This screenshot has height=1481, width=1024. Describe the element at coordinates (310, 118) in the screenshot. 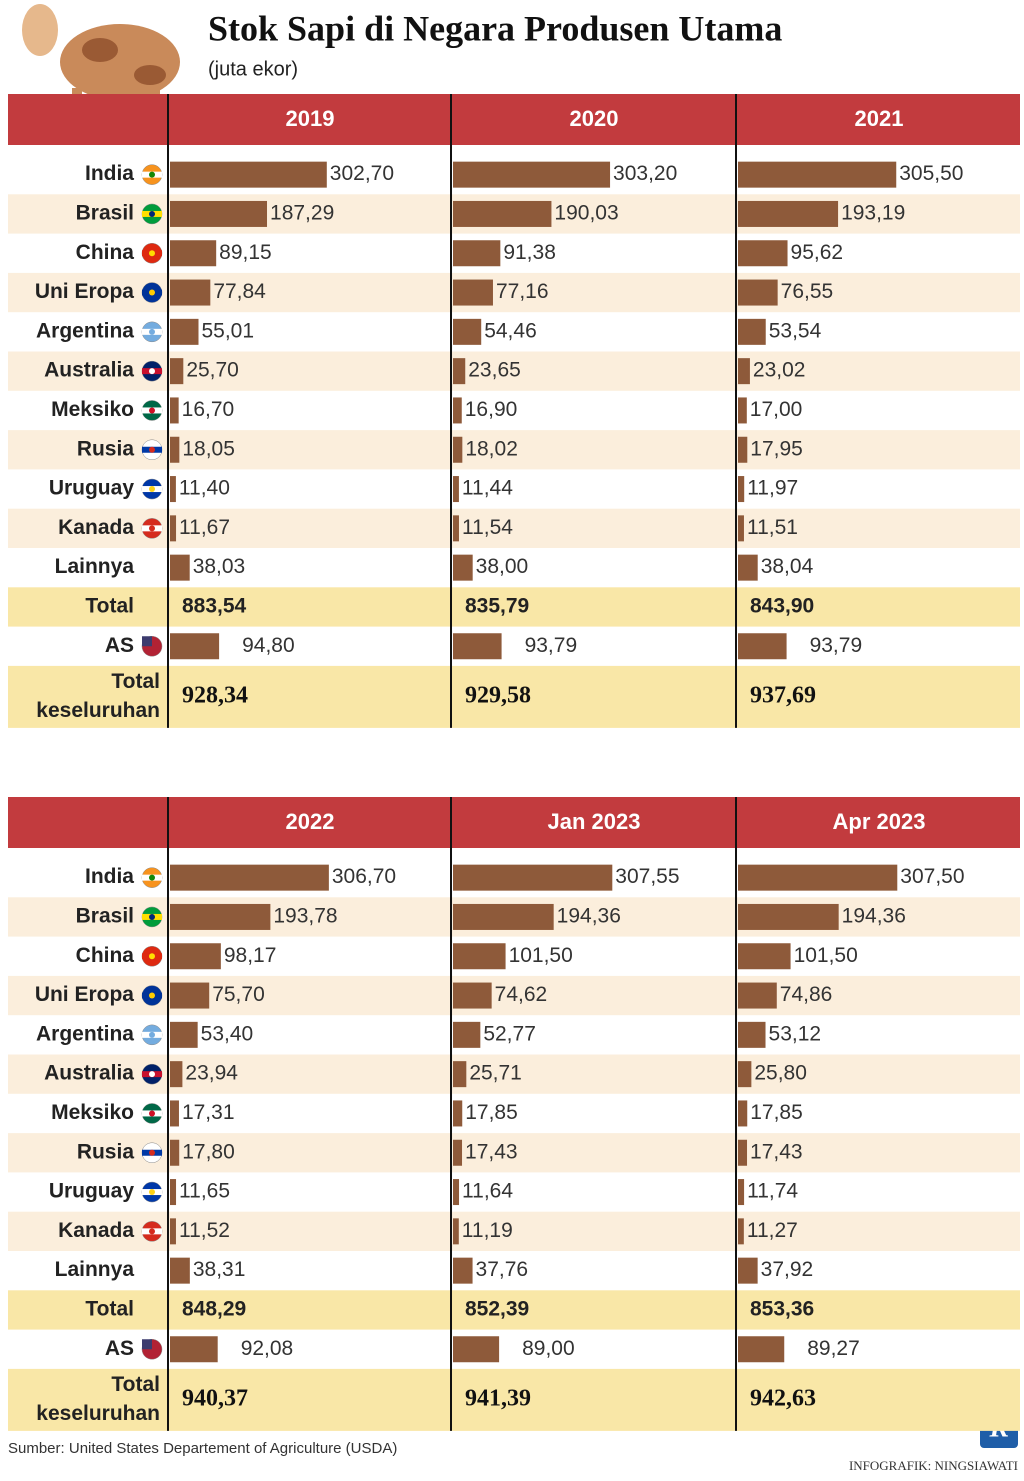

I see `column-header: 2019` at that location.